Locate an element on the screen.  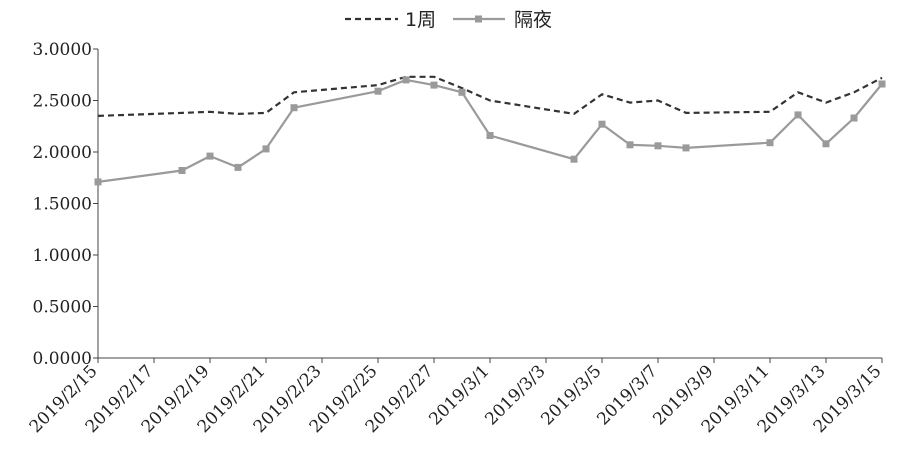
y-tick-label: 2.0000 is located at coordinates (62, 153).